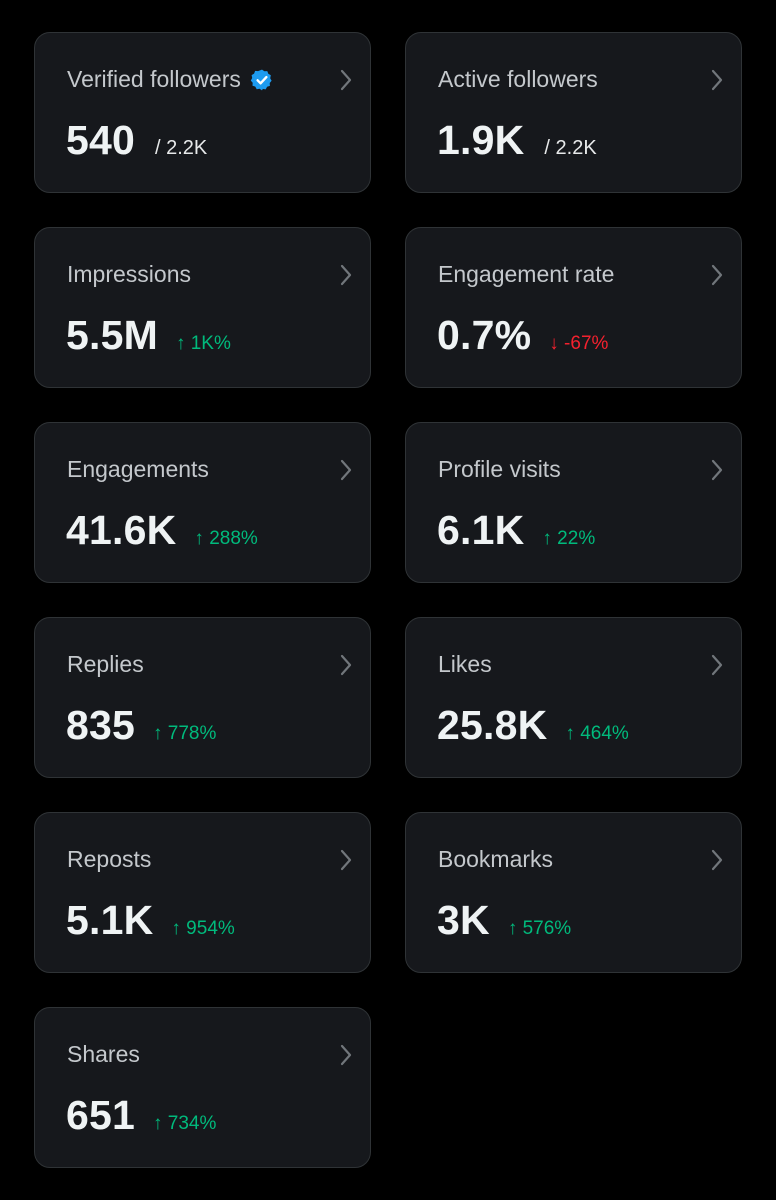 Image resolution: width=776 pixels, height=1200 pixels. What do you see at coordinates (185, 733) in the screenshot?
I see `metric-change: ↑ 778%` at bounding box center [185, 733].